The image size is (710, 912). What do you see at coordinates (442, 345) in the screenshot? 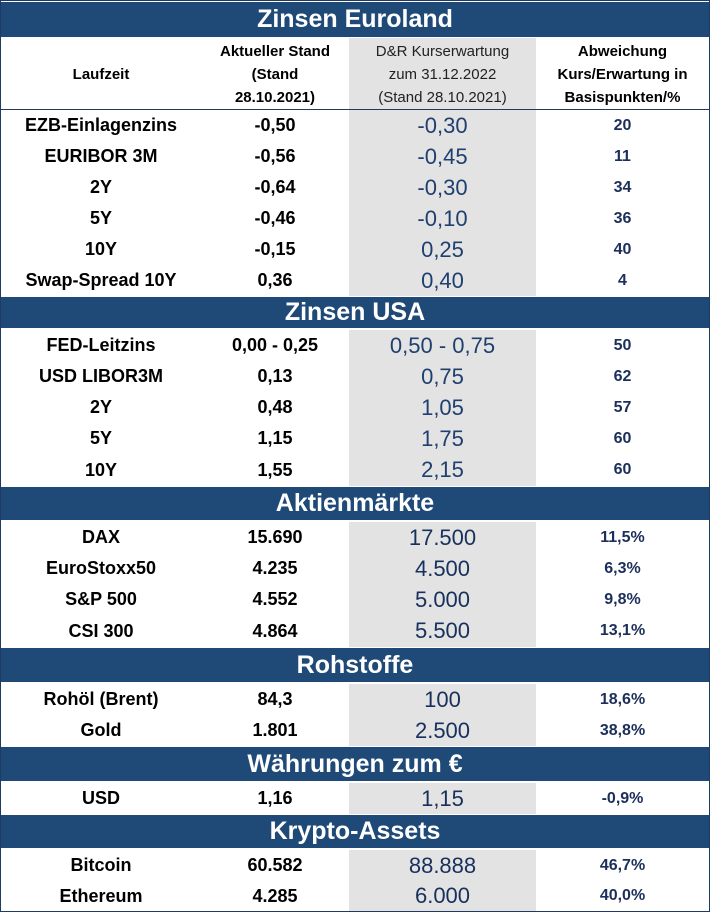
I see `row-expected: 0,50 - 0,75` at bounding box center [442, 345].